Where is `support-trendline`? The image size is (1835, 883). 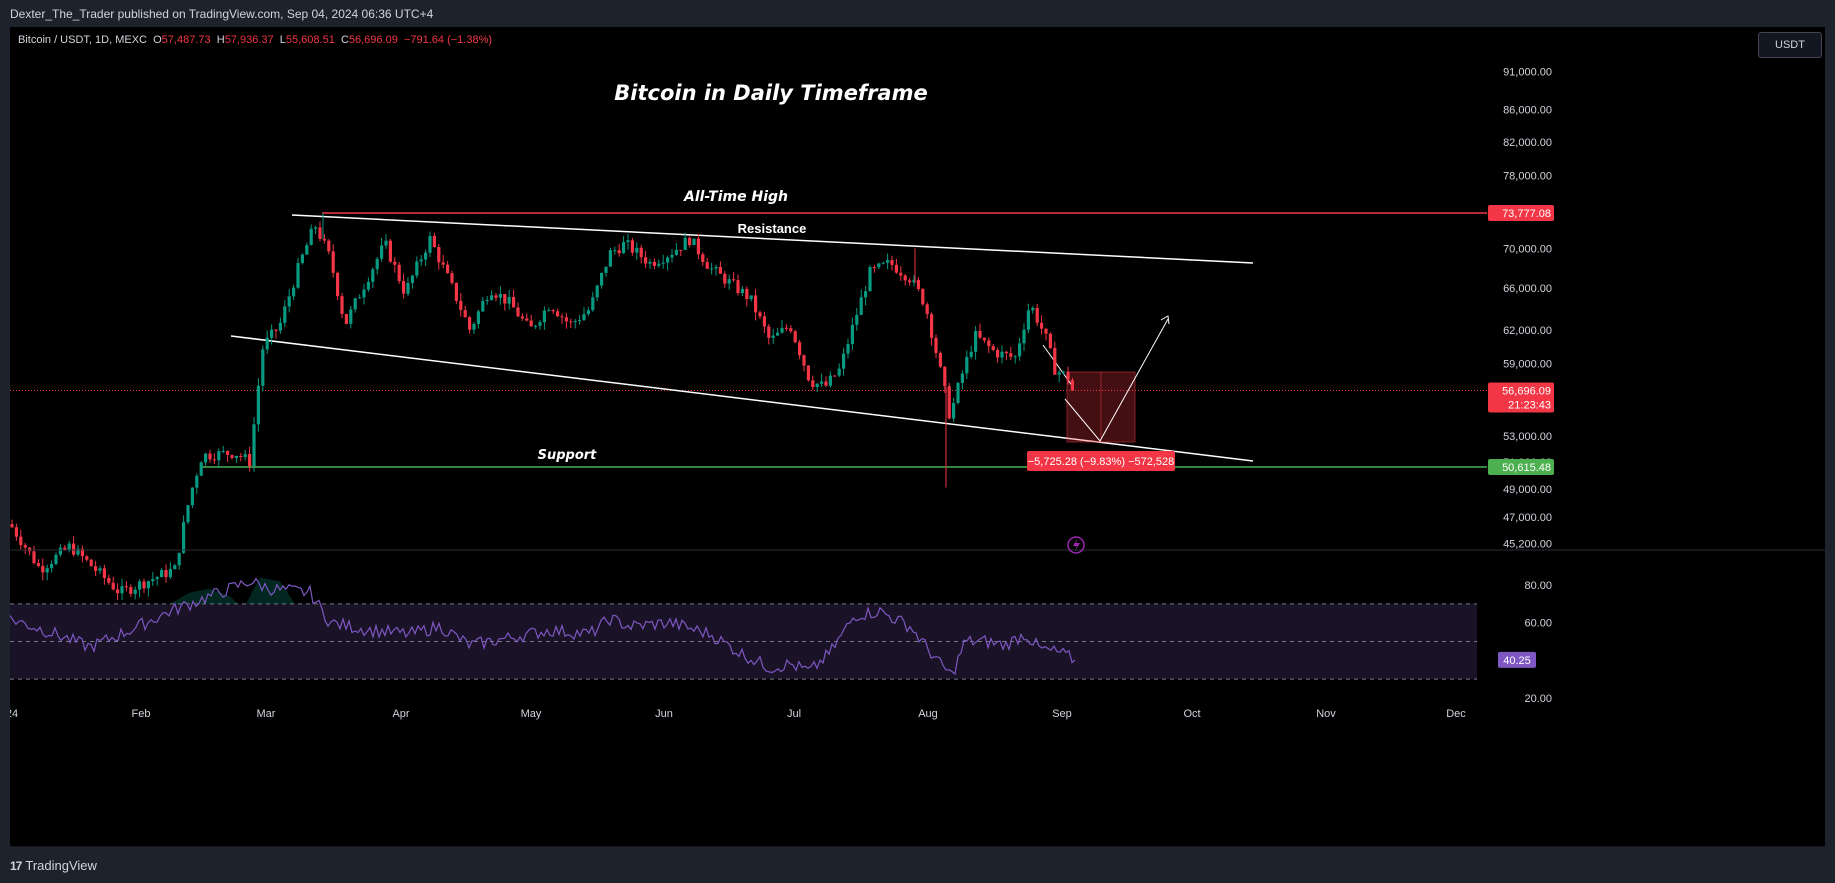
support-trendline is located at coordinates (742, 398).